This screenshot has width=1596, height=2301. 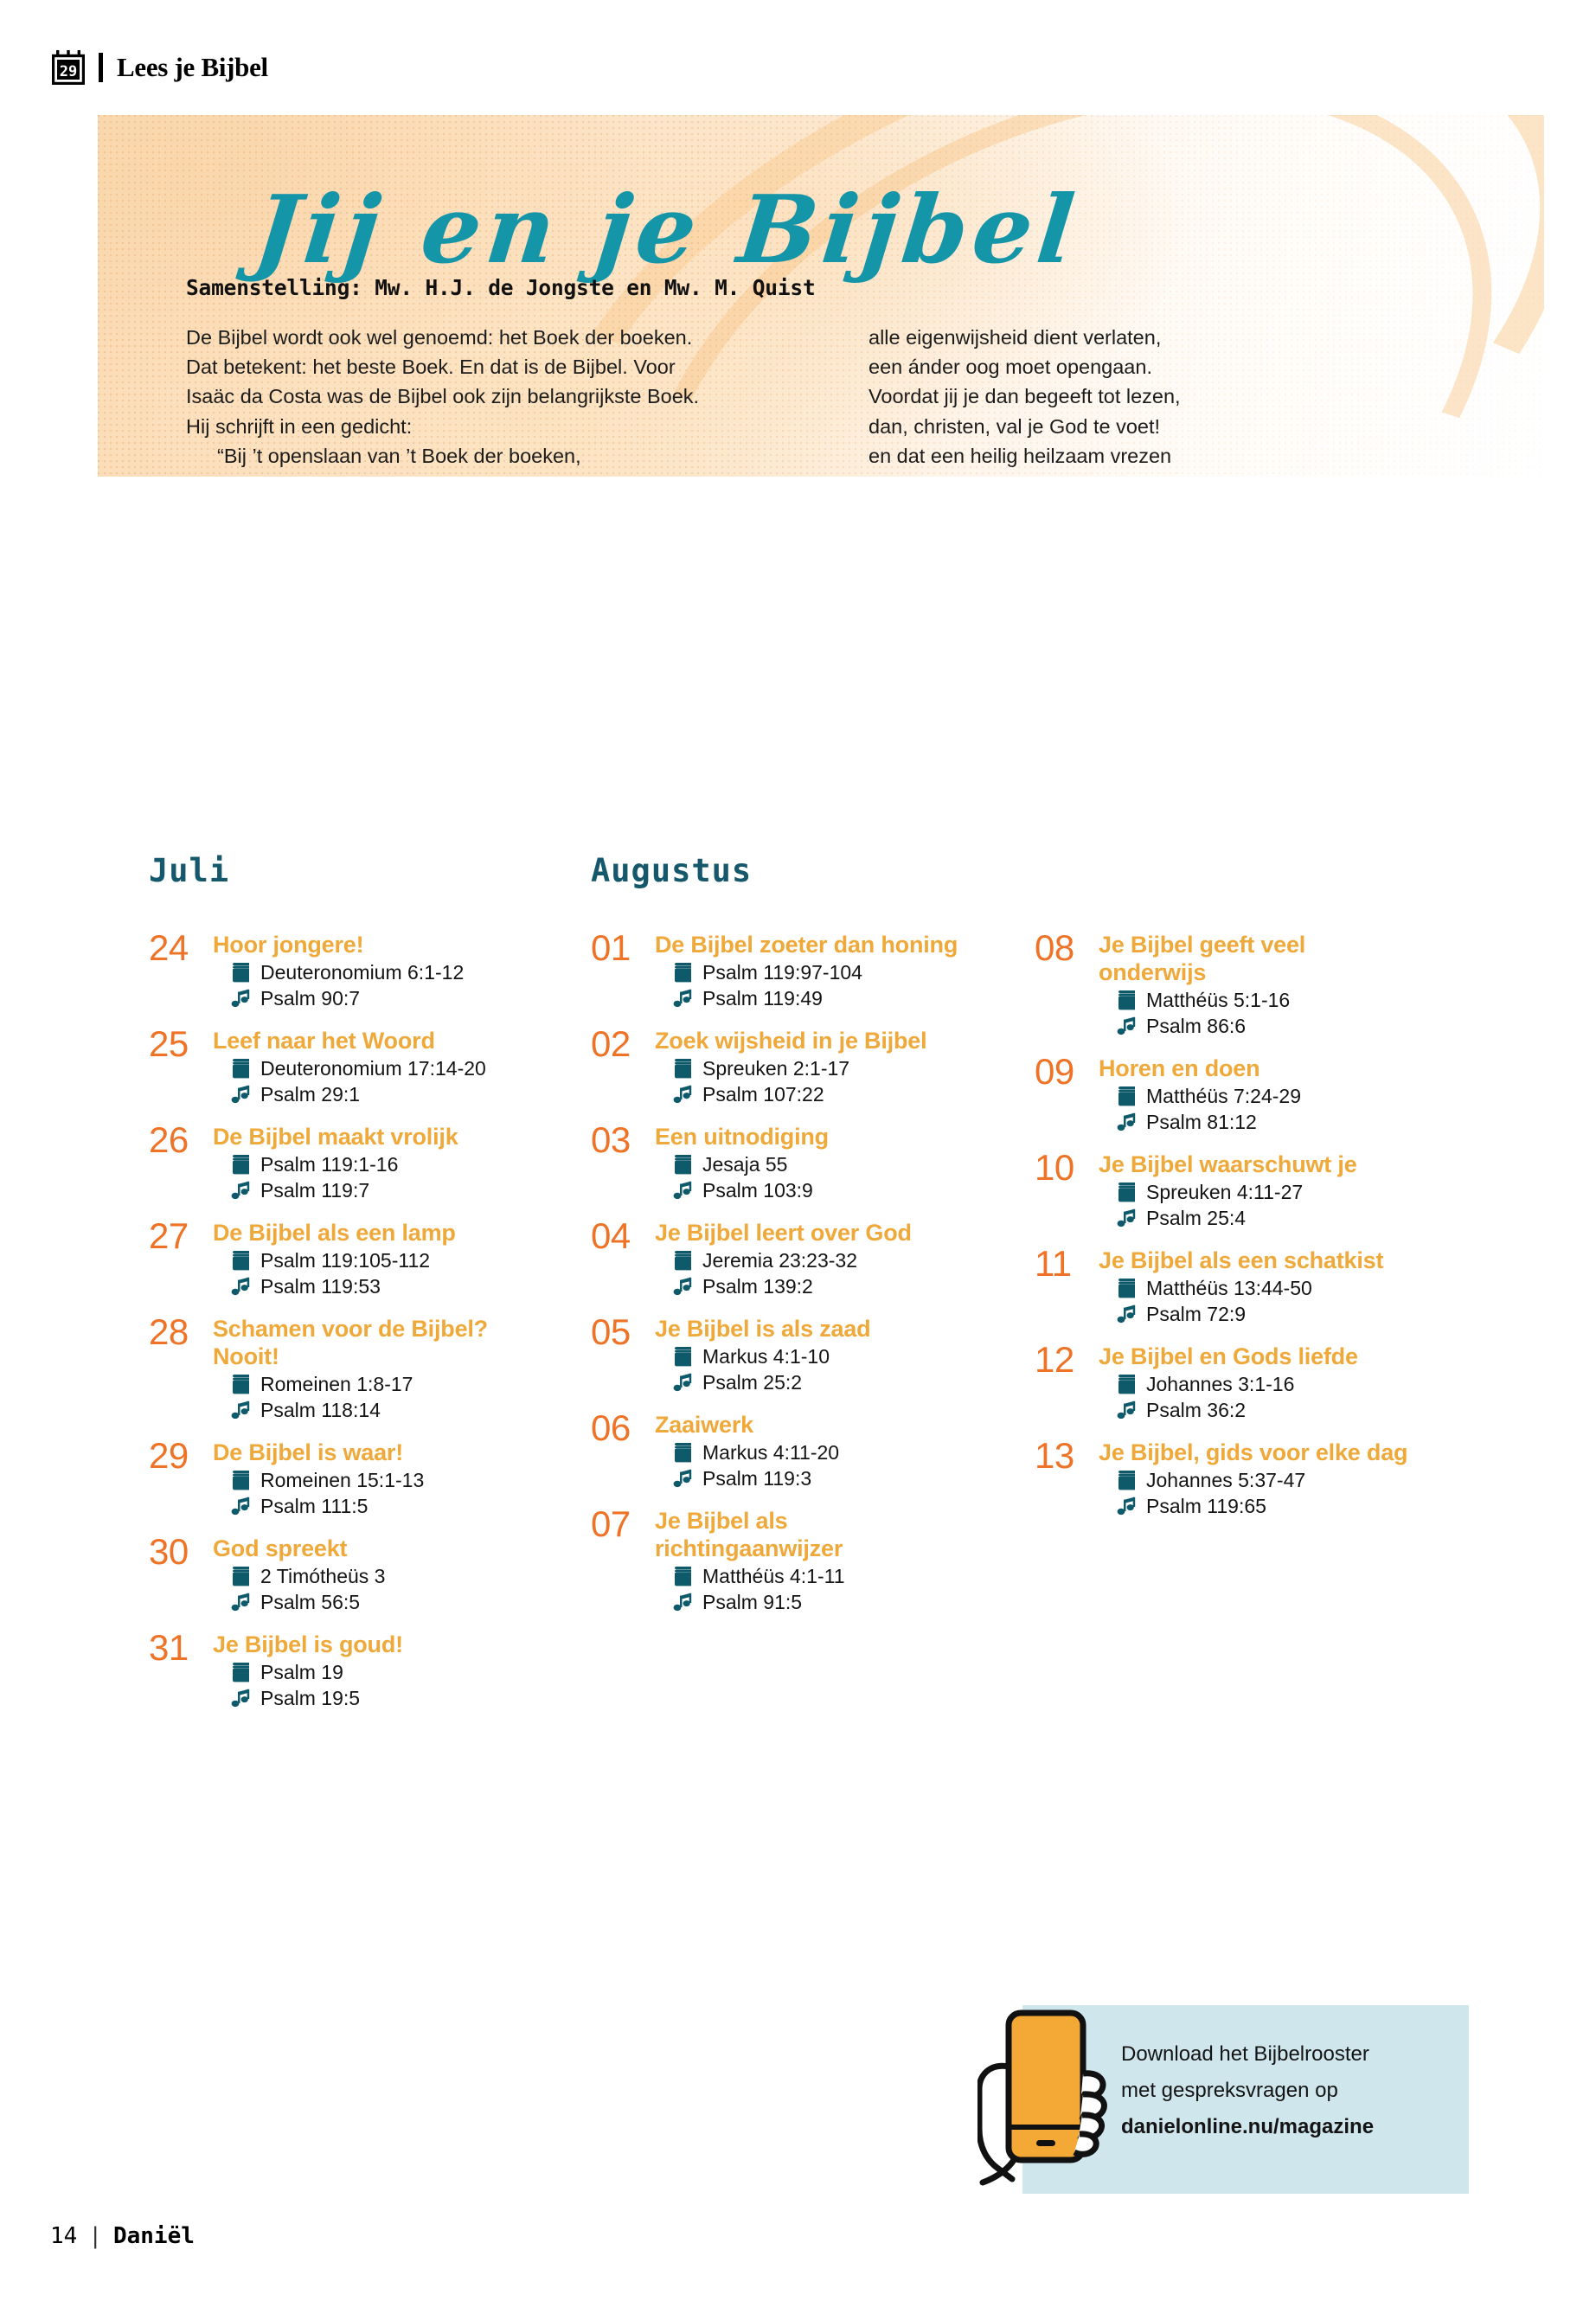 What do you see at coordinates (373, 1068) in the screenshot?
I see `bible-reference-text: Deuteronomium 17:14-20` at bounding box center [373, 1068].